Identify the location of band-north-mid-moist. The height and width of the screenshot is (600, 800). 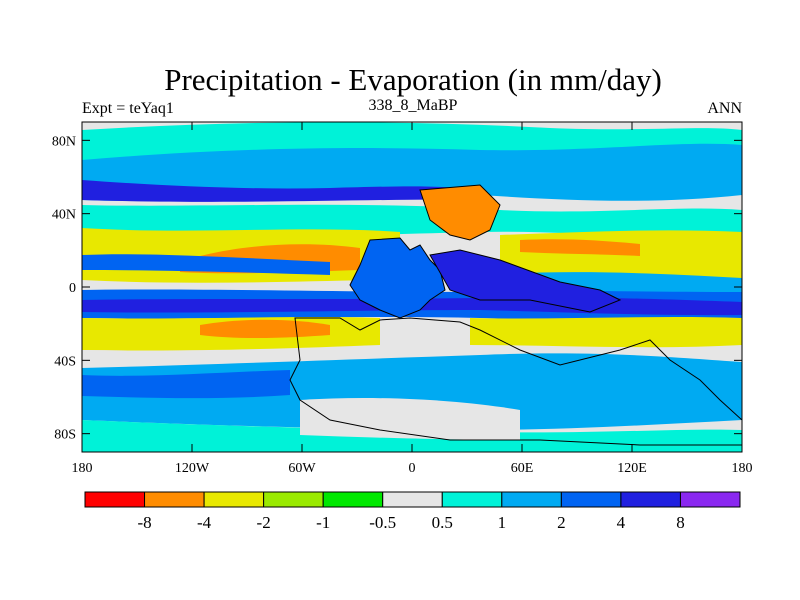
(412, 221).